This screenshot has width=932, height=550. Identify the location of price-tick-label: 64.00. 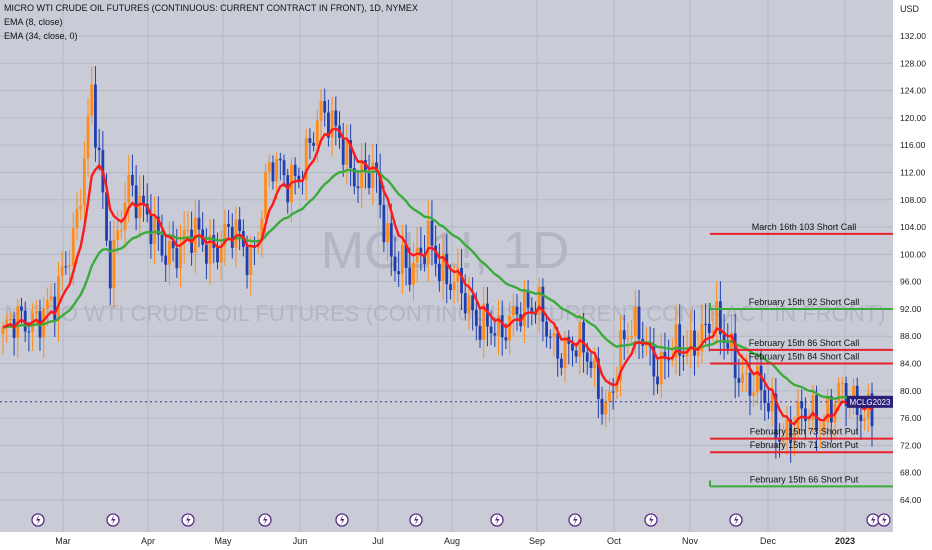
(911, 500).